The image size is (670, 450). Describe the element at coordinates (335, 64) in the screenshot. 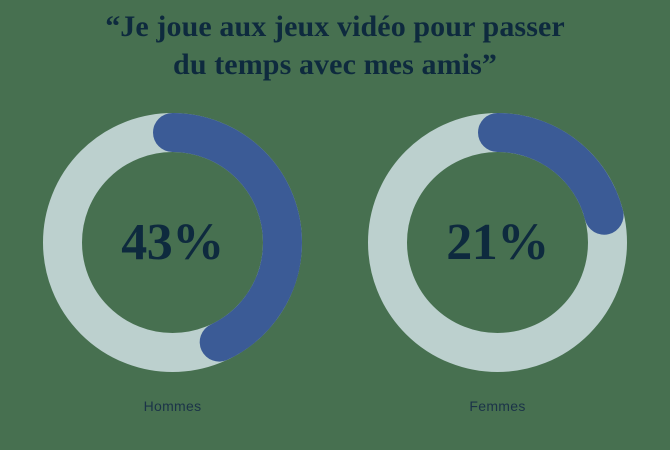

I see `page-title-line-2: du temps avec mes amis”` at that location.